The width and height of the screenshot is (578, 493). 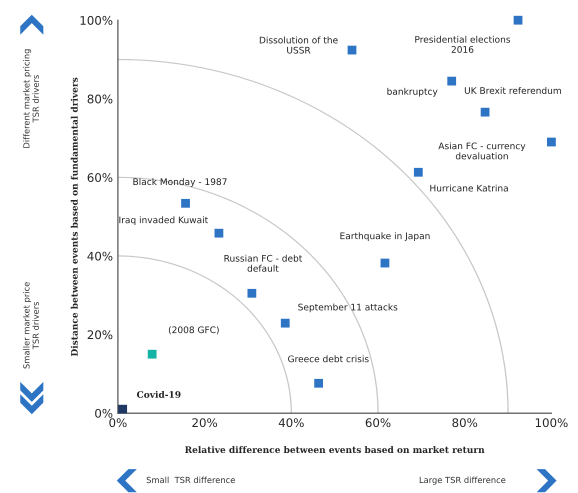 What do you see at coordinates (158, 394) in the screenshot?
I see `annotation: Covid-19` at bounding box center [158, 394].